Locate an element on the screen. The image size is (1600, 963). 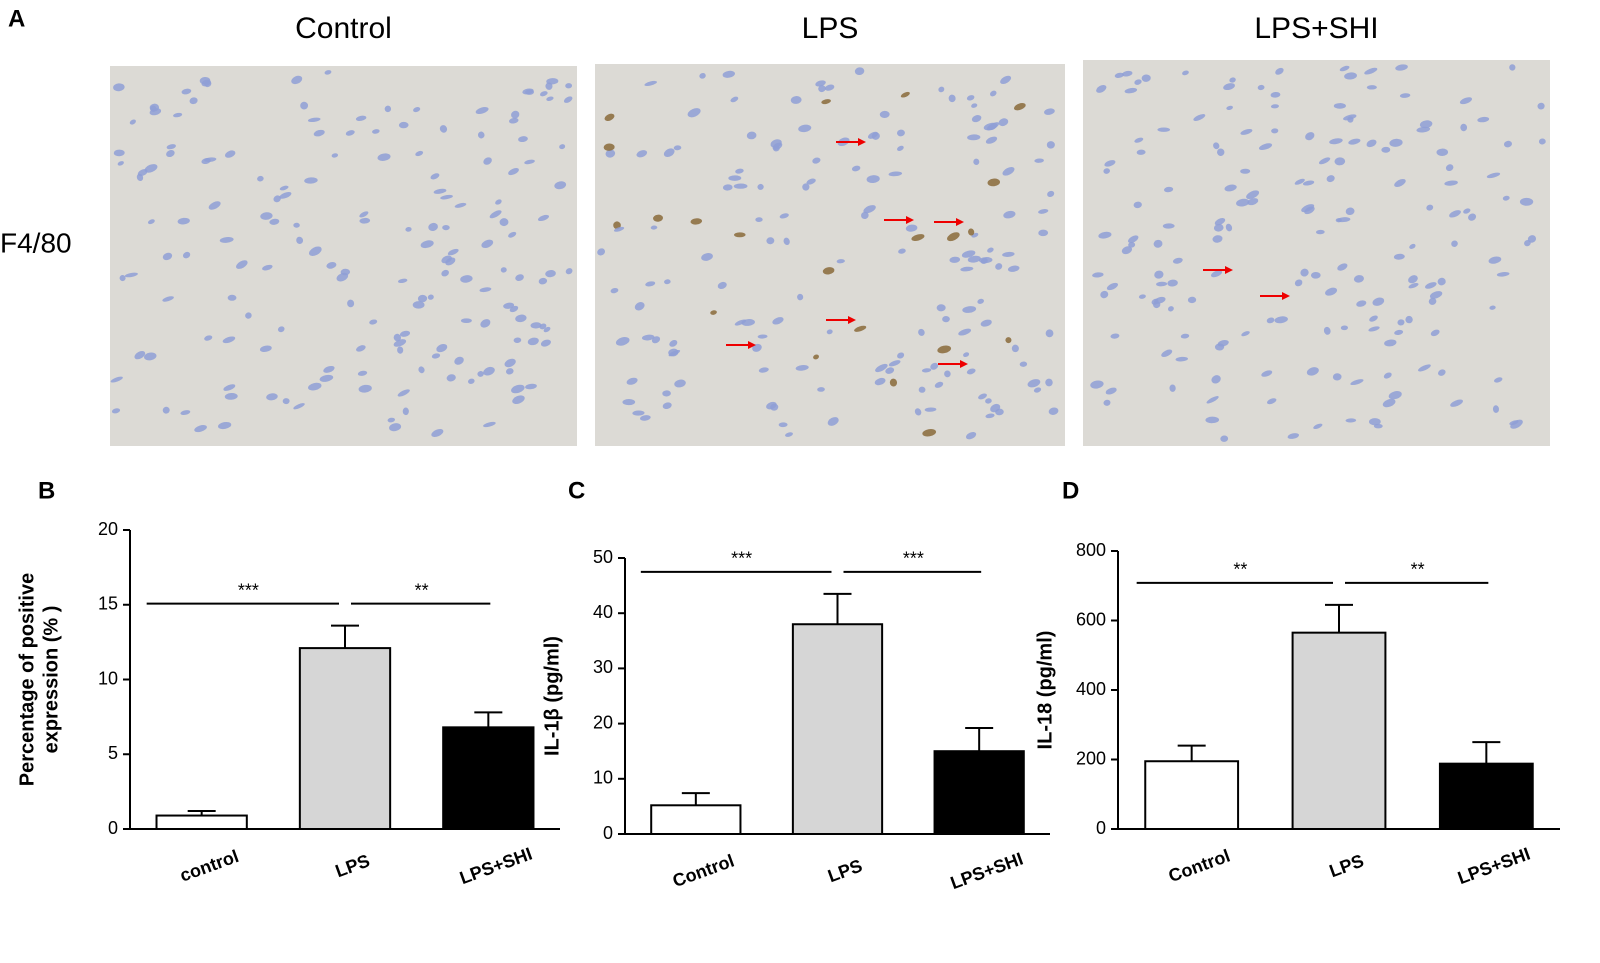
y-tick-label: 0 is located at coordinates (113, 828).